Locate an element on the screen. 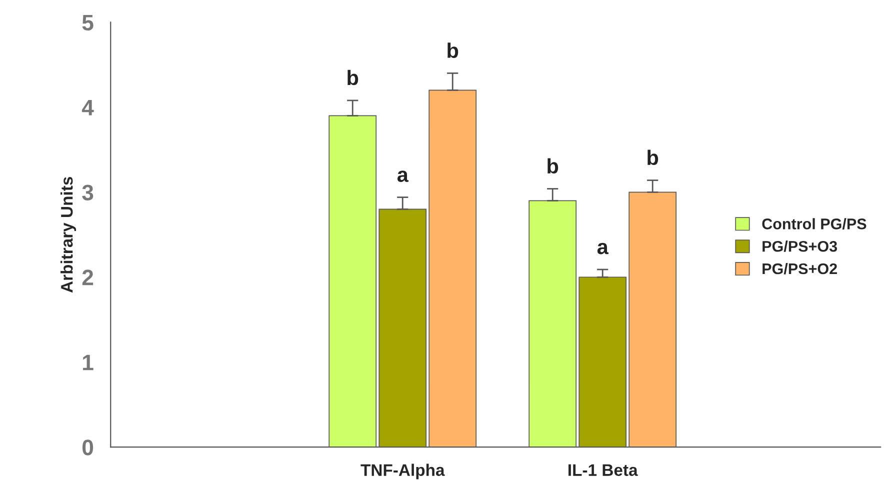  y-tick-label: 1 is located at coordinates (88, 362).